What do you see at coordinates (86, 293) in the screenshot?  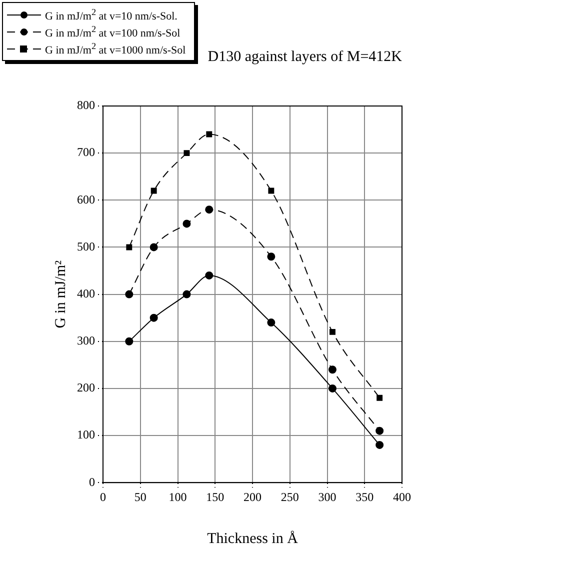 I see `y-tick-label: 400` at bounding box center [86, 293].